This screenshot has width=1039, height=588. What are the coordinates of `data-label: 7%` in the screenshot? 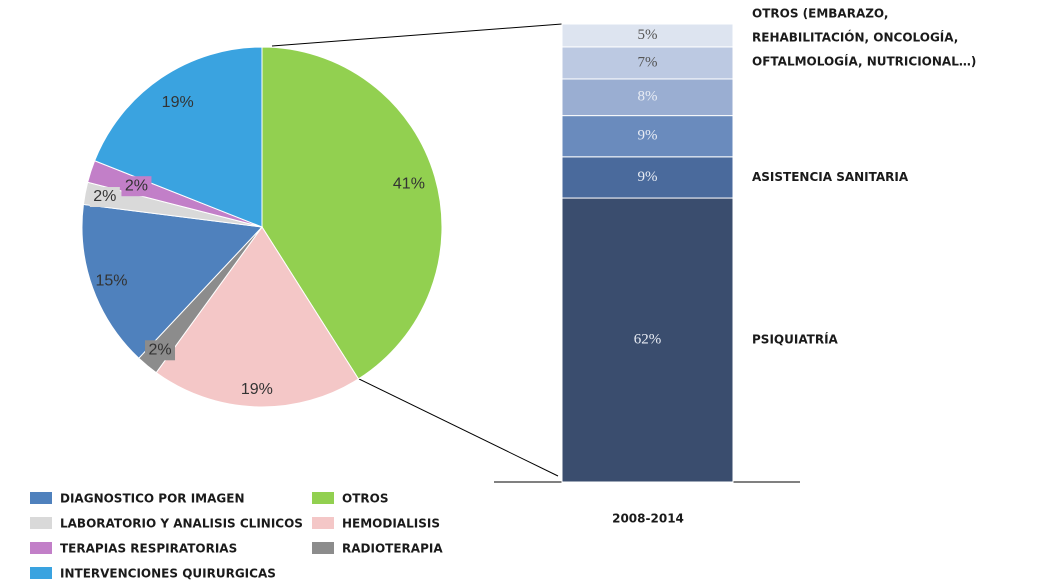 It's located at (648, 62).